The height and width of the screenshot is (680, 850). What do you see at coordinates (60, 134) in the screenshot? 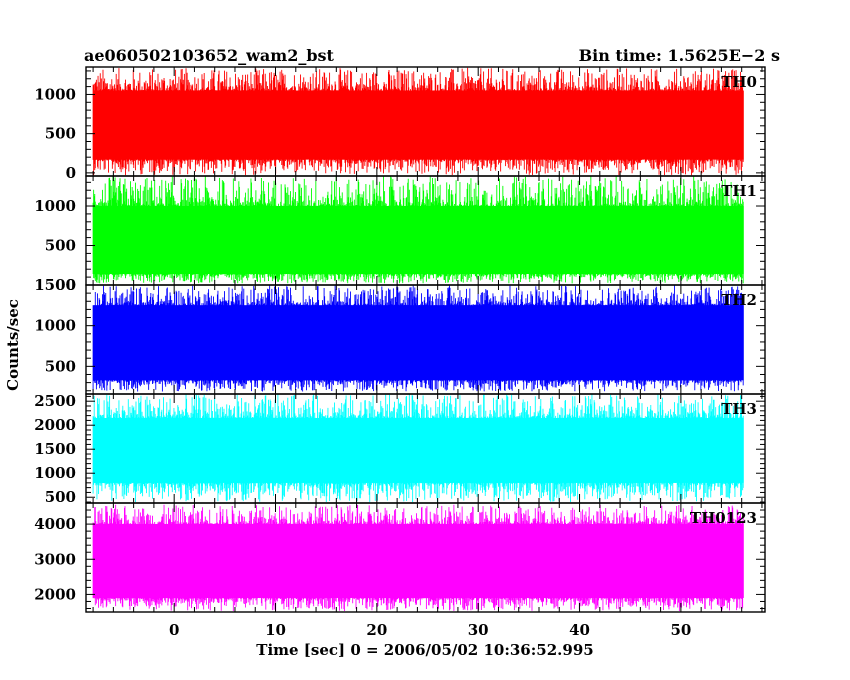
I see `y-tick-label-th0: 500` at bounding box center [60, 134].